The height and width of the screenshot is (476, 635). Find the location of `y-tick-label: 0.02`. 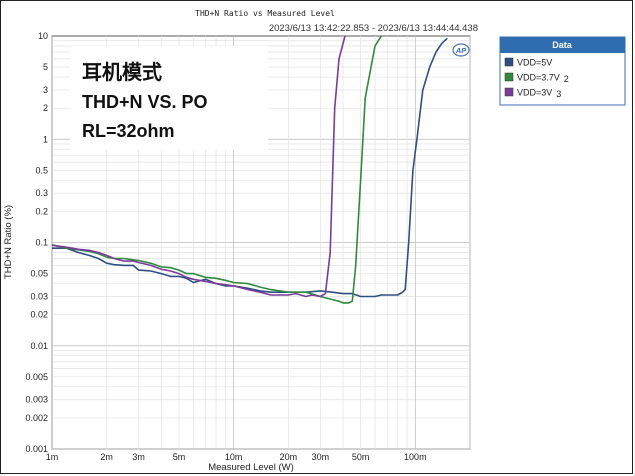

y-tick-label: 0.02 is located at coordinates (39, 315).